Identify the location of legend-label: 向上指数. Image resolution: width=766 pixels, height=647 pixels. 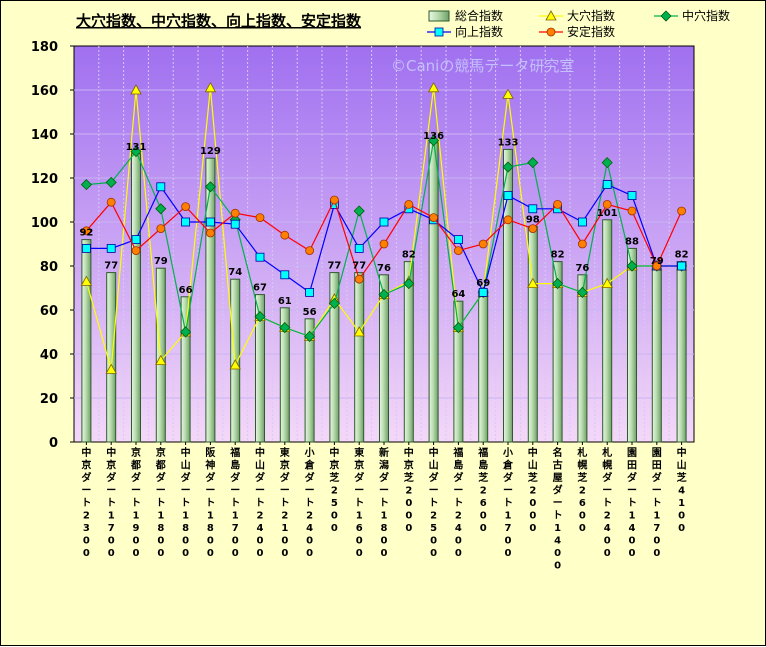
(479, 31).